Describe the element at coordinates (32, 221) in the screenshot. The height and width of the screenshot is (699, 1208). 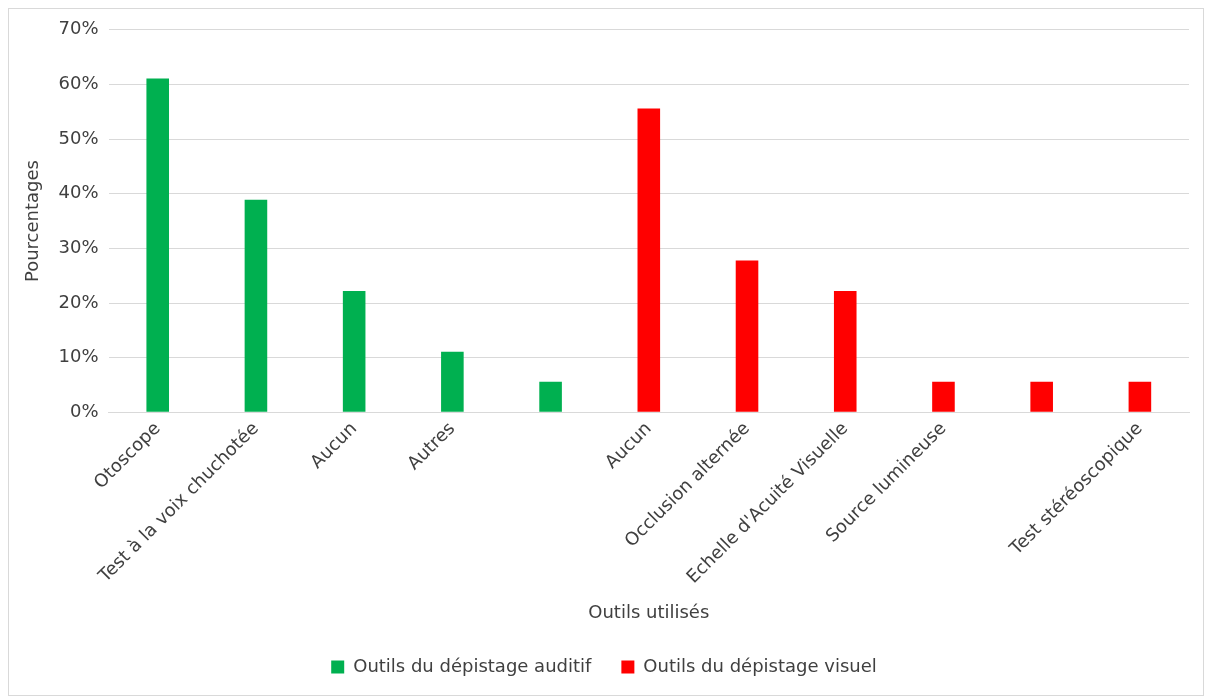
I see `y-axis-title: Pourcentages` at that location.